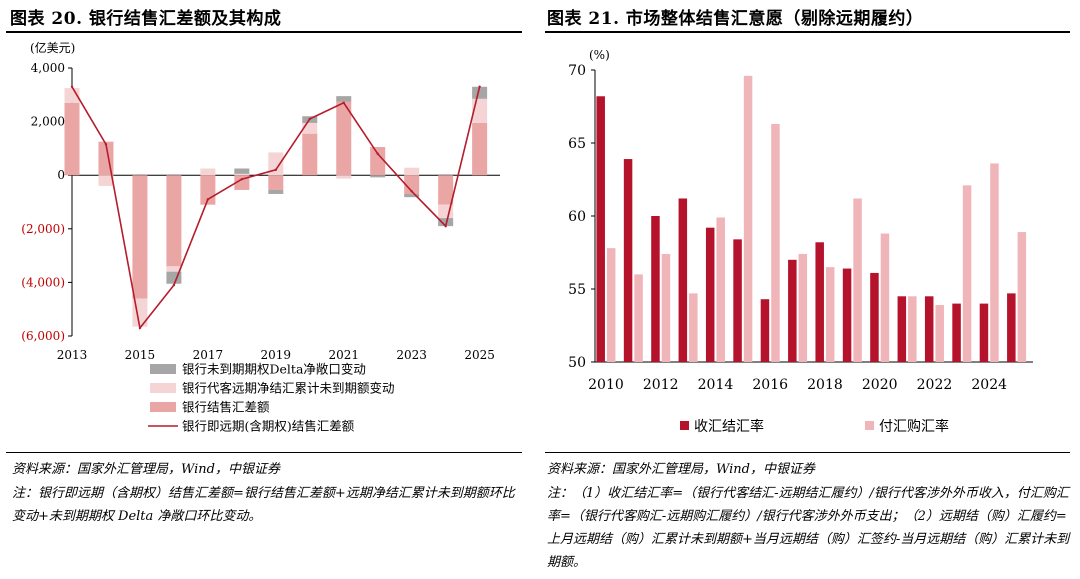 This screenshot has width=1080, height=579. I want to click on y-tick-label: 55, so click(577, 290).